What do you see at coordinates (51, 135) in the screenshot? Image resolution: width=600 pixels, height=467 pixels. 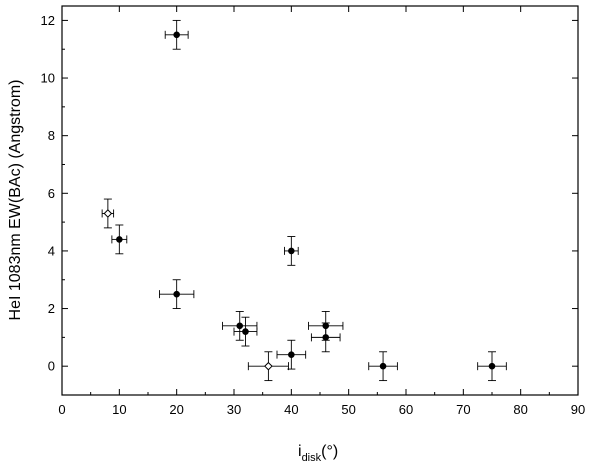 I see `y-tick-label: 8` at bounding box center [51, 135].